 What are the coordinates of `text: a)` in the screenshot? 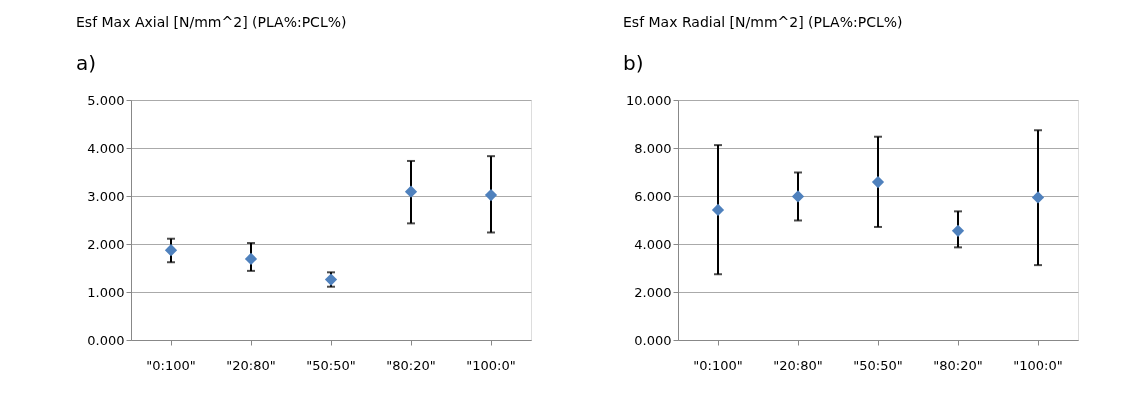 It's located at (86, 63).